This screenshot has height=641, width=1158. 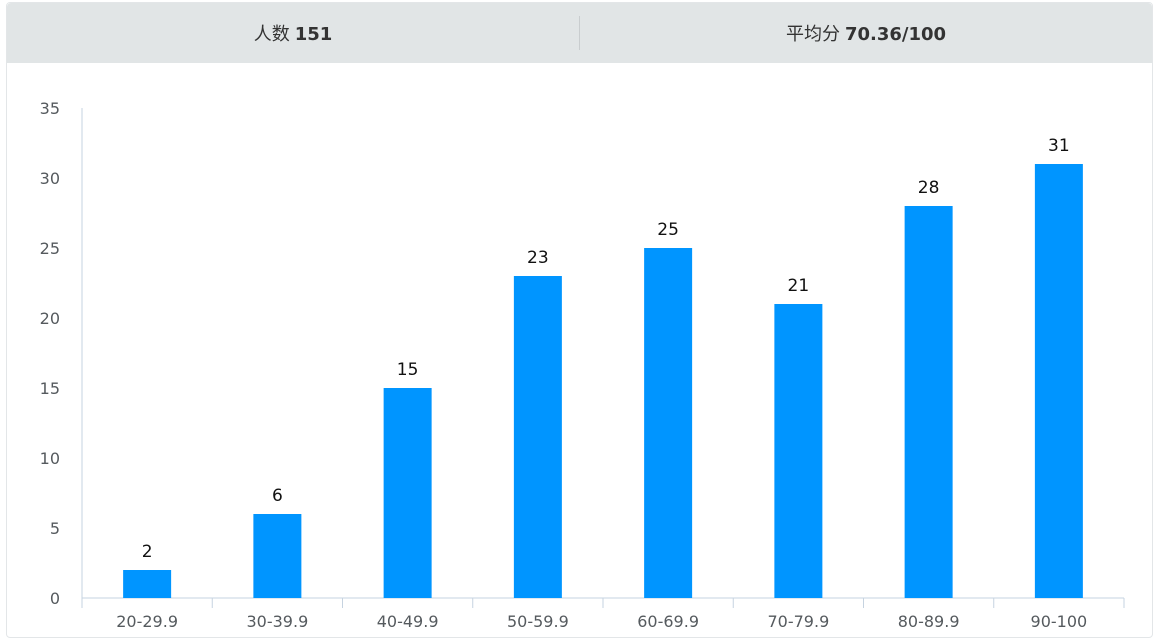 What do you see at coordinates (1059, 146) in the screenshot?
I see `bar-value-label: 31` at bounding box center [1059, 146].